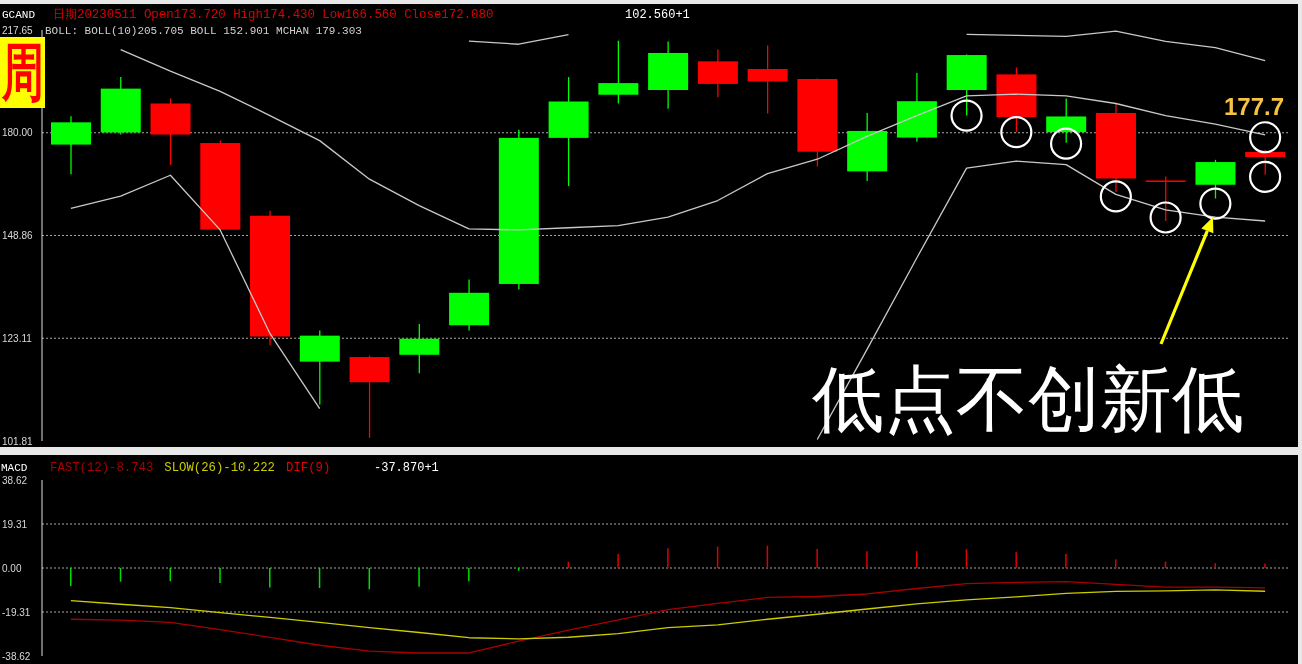 Image resolution: width=1302 pixels, height=664 pixels. What do you see at coordinates (15, 480) in the screenshot?
I see `y-tick-label: 38.62` at bounding box center [15, 480].